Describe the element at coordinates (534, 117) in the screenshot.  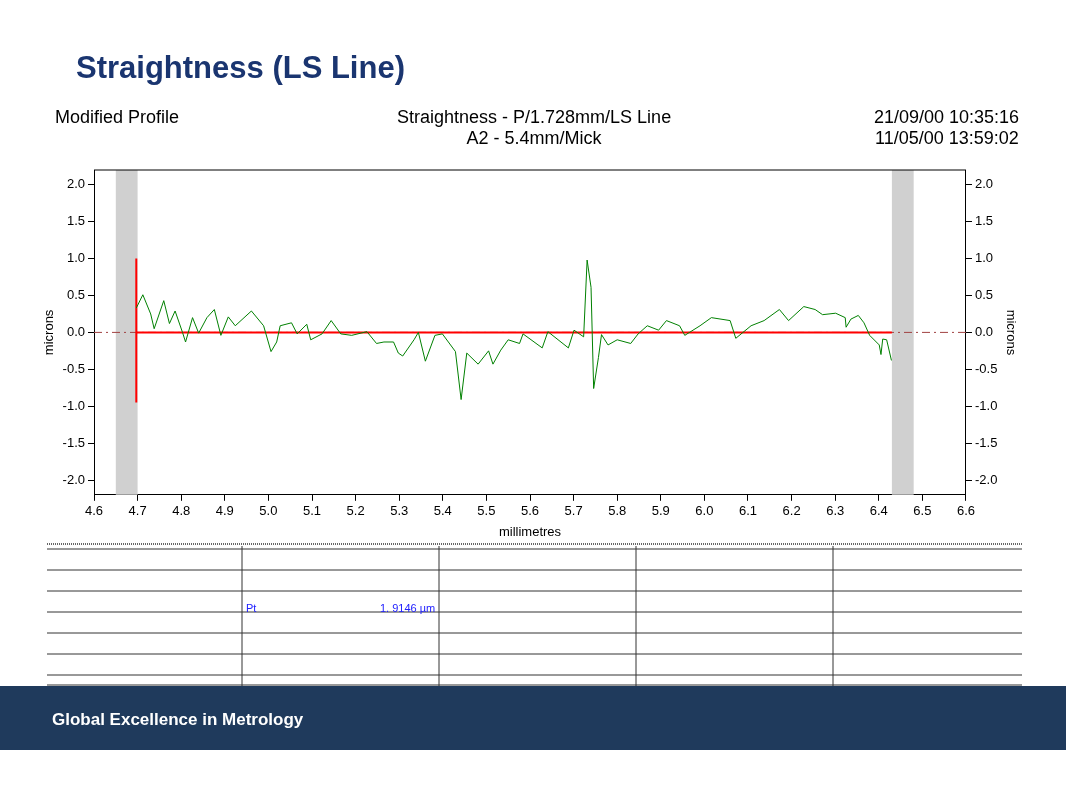
I see `text: Straightness - P/1.728mm/LS Line` at that location.